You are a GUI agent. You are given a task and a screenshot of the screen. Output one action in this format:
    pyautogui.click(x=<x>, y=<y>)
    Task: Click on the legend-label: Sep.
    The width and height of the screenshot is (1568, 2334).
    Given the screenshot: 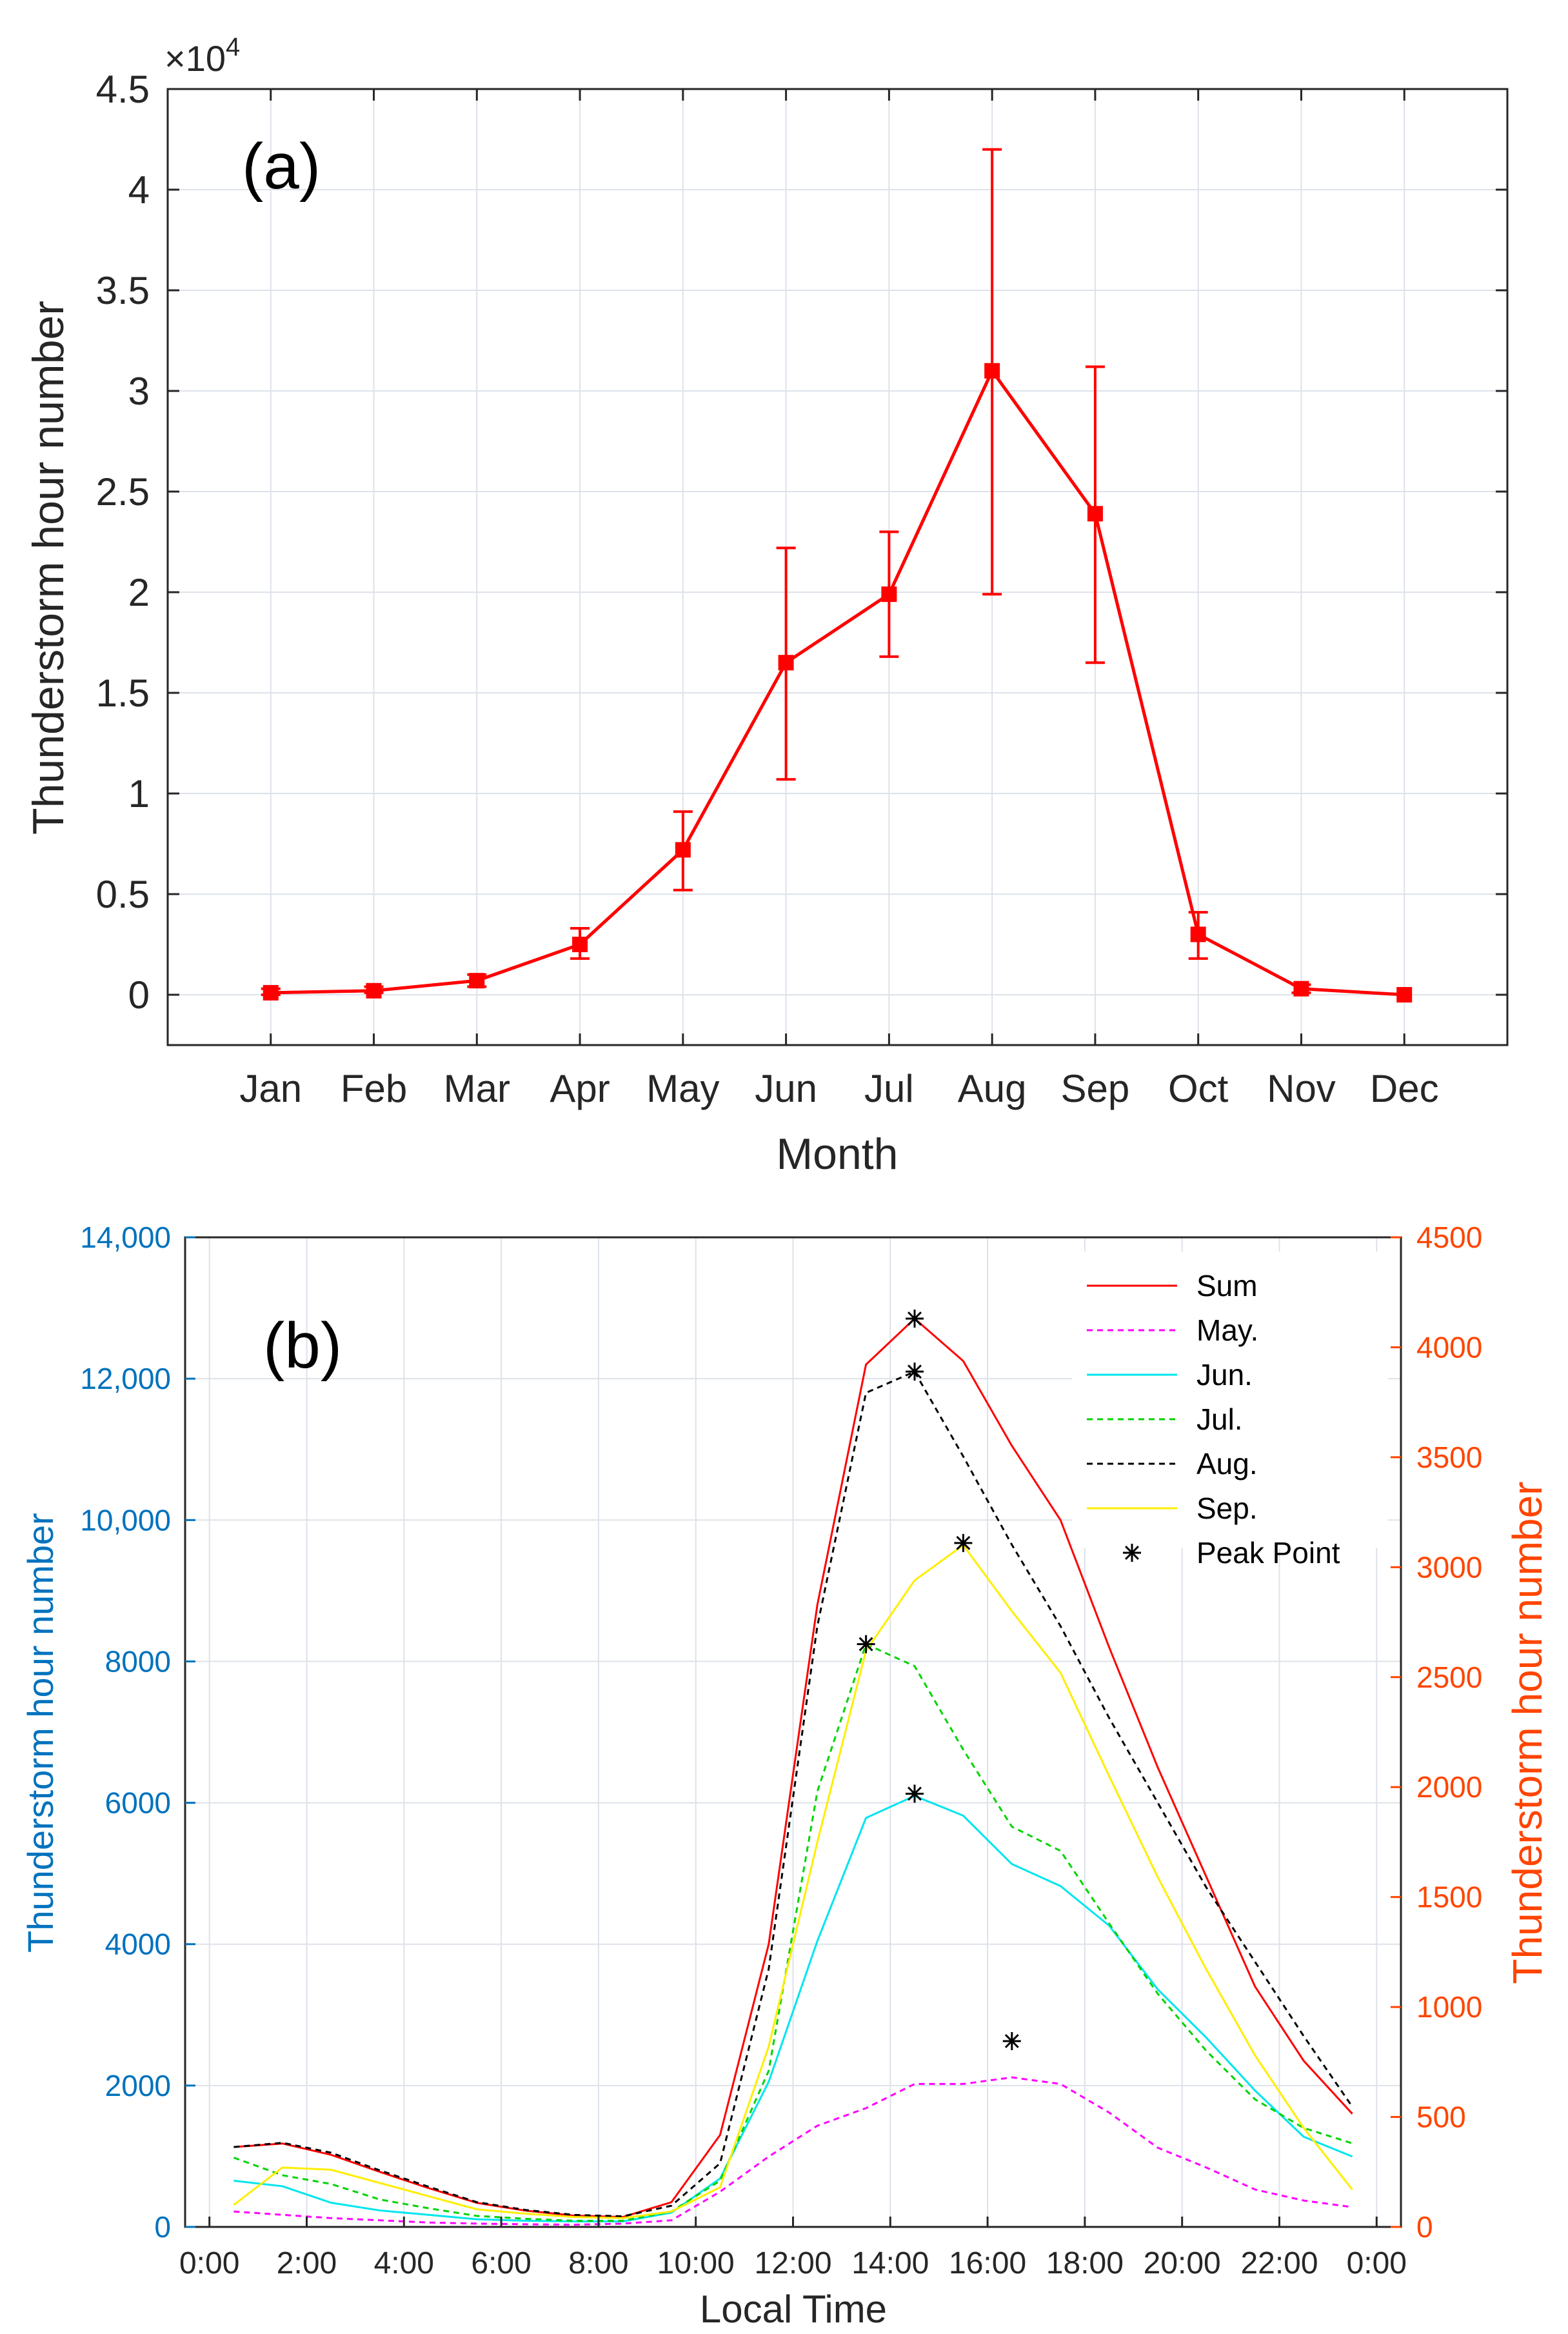 What is the action you would take?
    pyautogui.click(x=1227, y=1508)
    